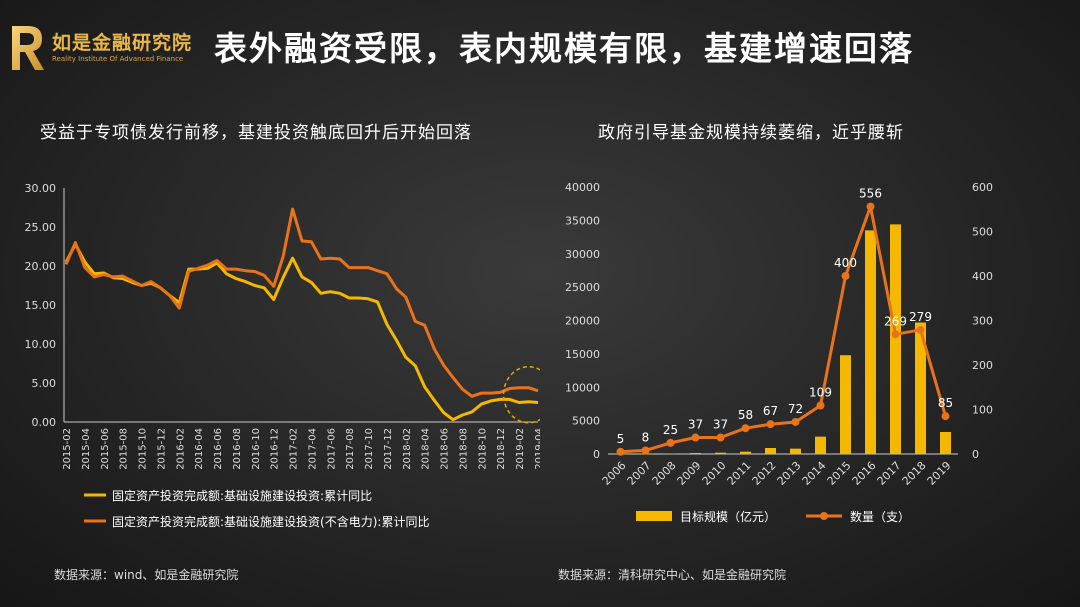 The image size is (1080, 607). I want to click on count-data-label: 67, so click(770, 411).